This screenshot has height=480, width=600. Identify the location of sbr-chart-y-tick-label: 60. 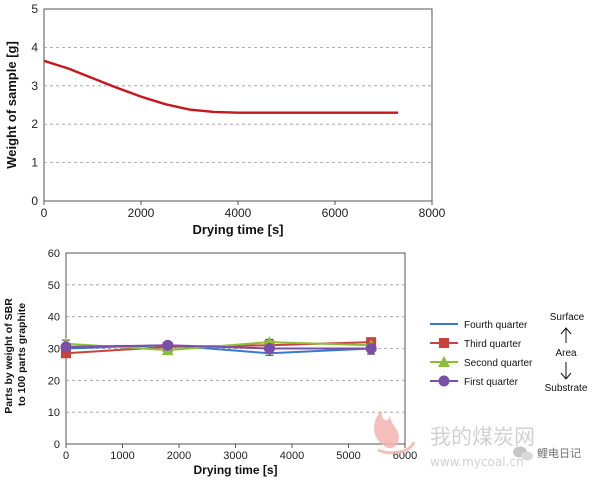
(54, 254).